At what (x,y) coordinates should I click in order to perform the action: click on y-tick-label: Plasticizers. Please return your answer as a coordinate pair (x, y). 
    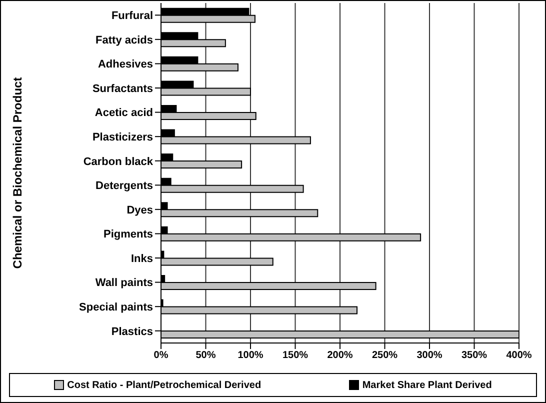
    Looking at the image, I should click on (122, 137).